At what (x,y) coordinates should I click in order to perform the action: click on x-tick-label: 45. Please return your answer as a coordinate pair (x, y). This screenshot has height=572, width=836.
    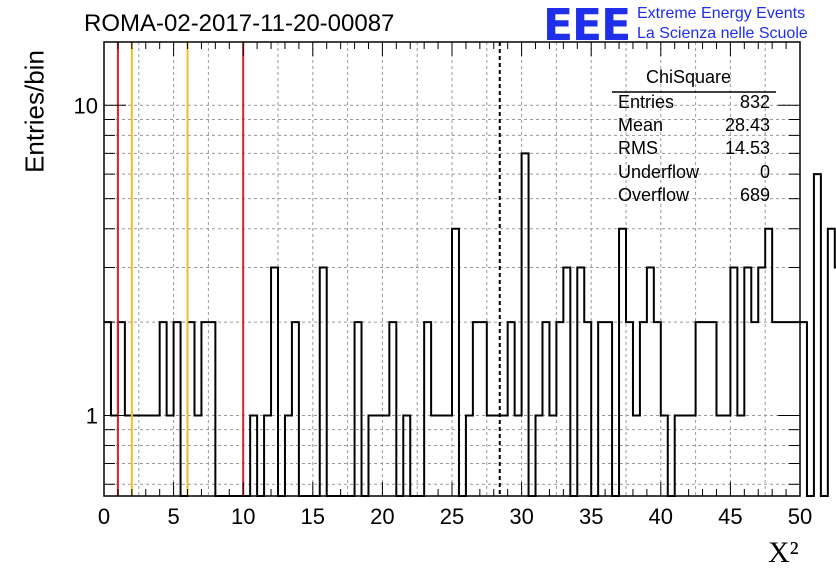
    Looking at the image, I should click on (730, 516).